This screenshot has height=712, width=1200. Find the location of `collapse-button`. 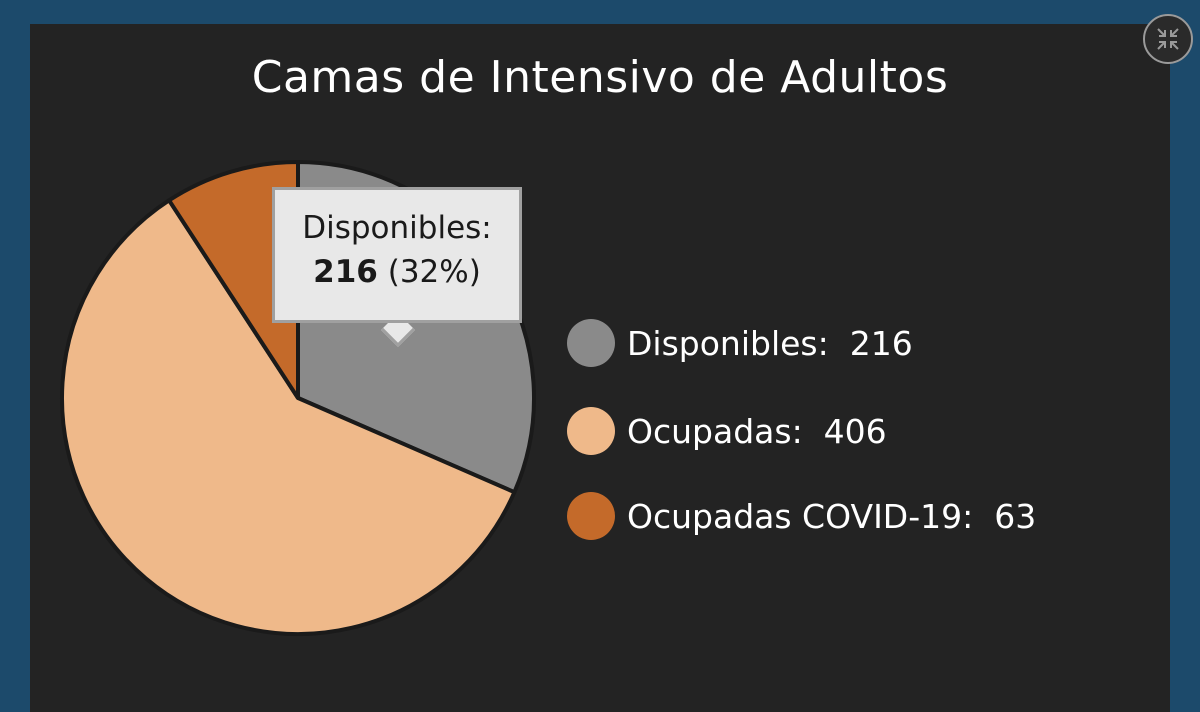

collapse-button is located at coordinates (1168, 39).